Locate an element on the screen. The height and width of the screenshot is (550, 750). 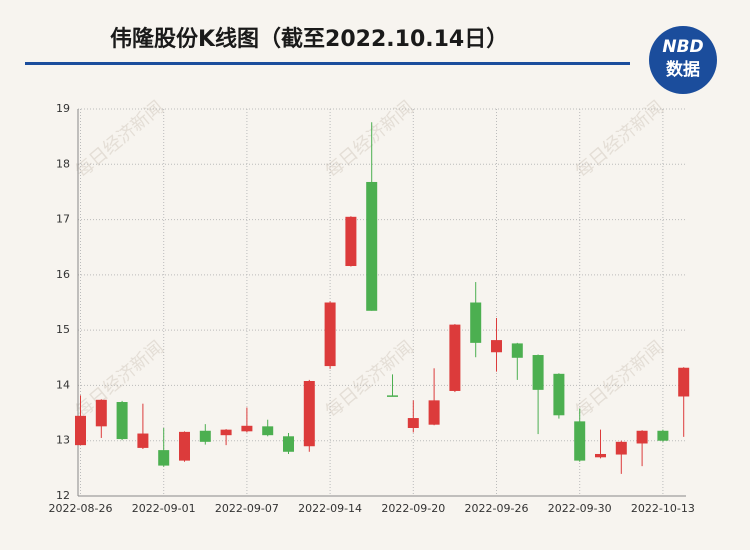
y-tick-label: 17 is located at coordinates (63, 219).